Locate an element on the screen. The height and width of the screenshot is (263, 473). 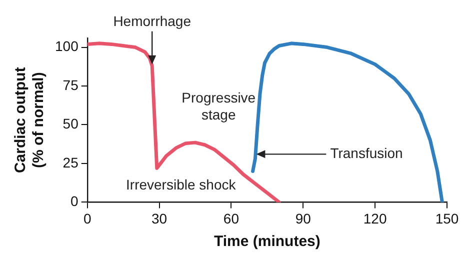
x-axis-title: Time (minutes) is located at coordinates (267, 241).